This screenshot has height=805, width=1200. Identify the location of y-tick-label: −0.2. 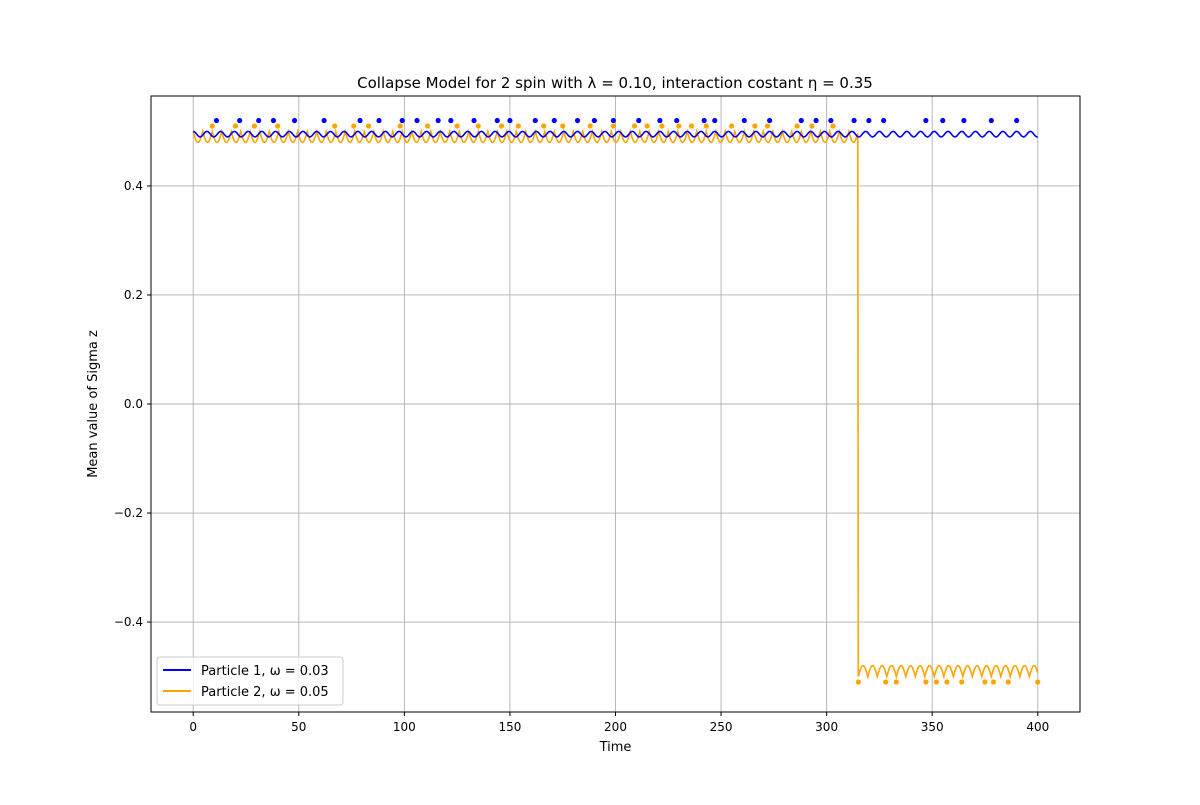
(128, 513).